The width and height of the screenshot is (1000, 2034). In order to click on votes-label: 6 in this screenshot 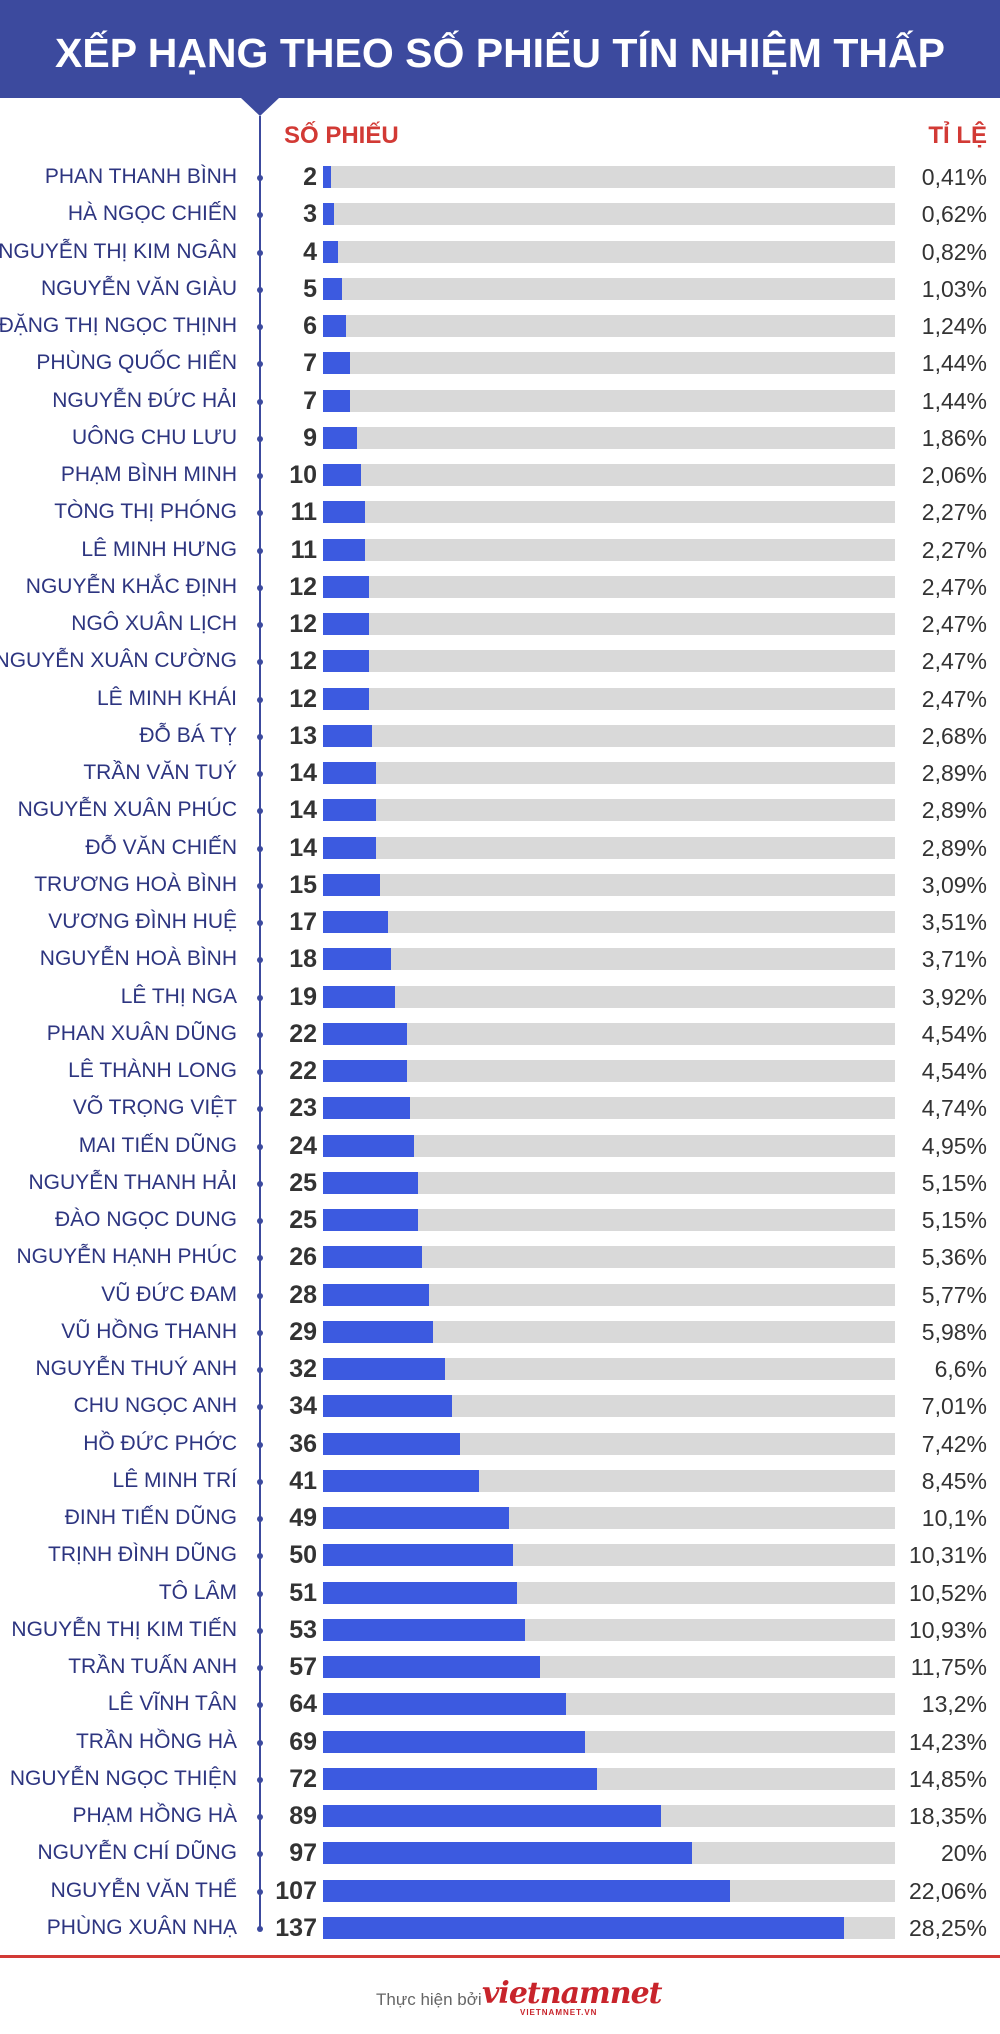, I will do `click(310, 326)`.